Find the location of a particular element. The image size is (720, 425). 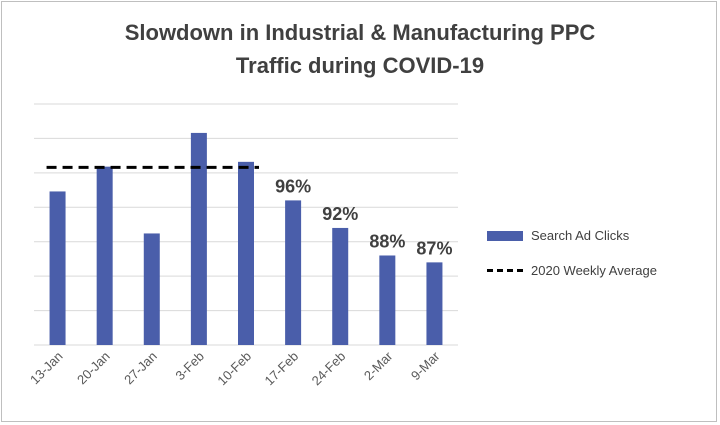

x-tick-label: 2-Mar is located at coordinates (378, 365).